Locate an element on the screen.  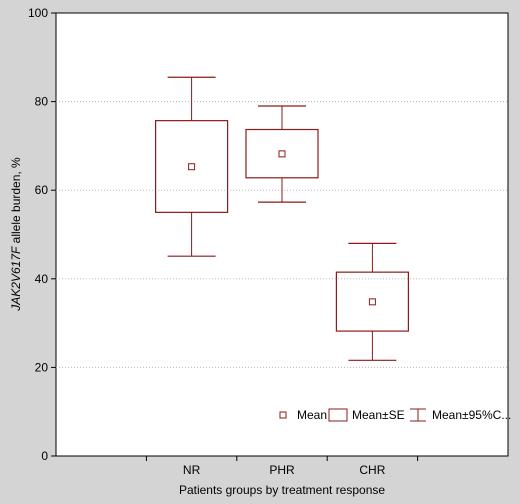
y-axis-title-italic: JAK2V617F is located at coordinates (16, 279).